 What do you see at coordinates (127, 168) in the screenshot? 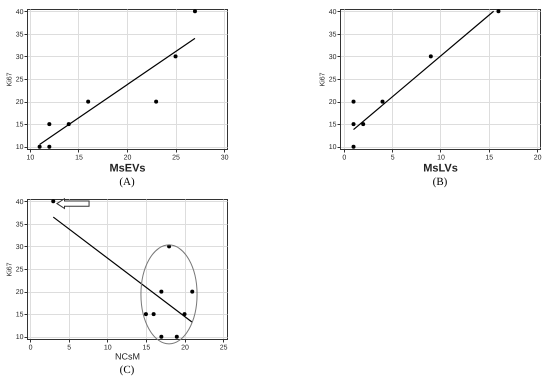
I see `x-axis-title: MsEVs` at bounding box center [127, 168].